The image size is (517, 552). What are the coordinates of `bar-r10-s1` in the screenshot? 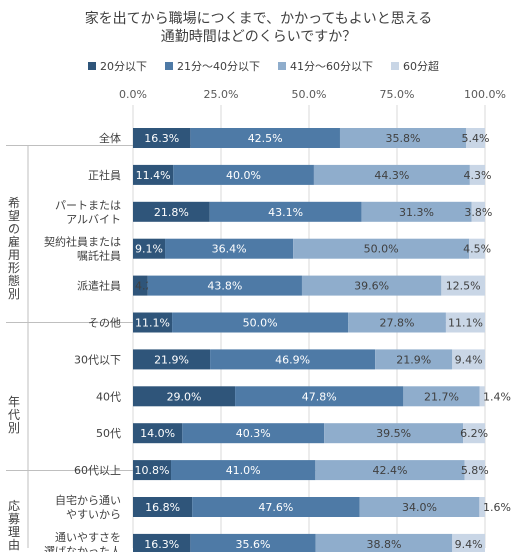 It's located at (276, 507).